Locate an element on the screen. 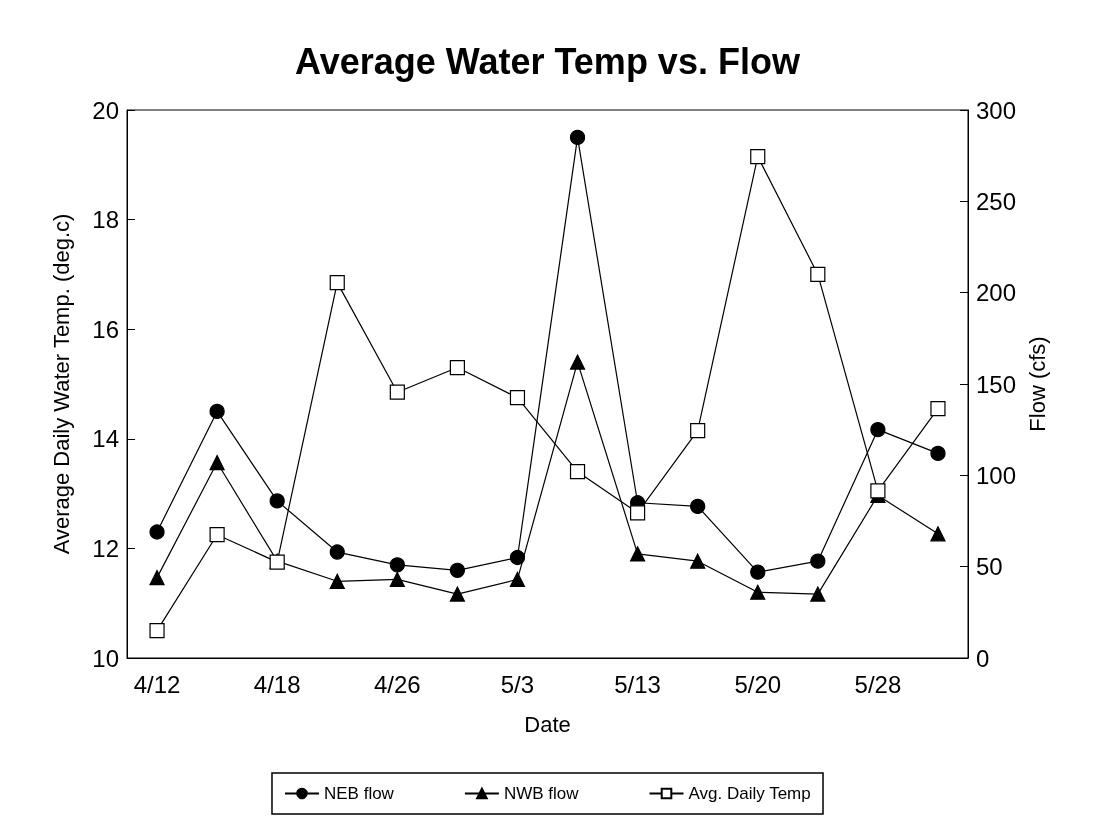 The width and height of the screenshot is (1095, 834). y2-tick-label: 300 is located at coordinates (996, 110).